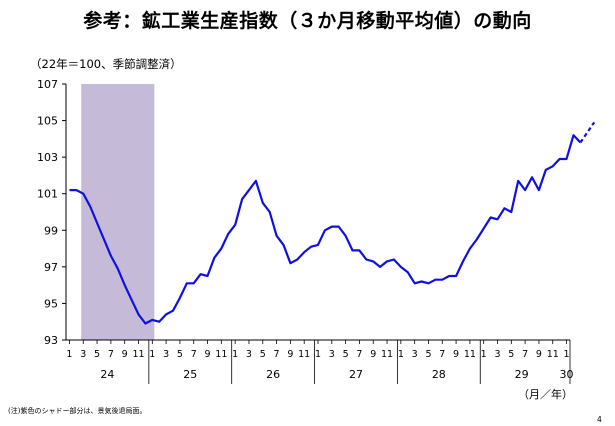 This screenshot has width=615, height=426. I want to click on chart-subtitle: （22年＝100、季節調整済）, so click(106, 64).